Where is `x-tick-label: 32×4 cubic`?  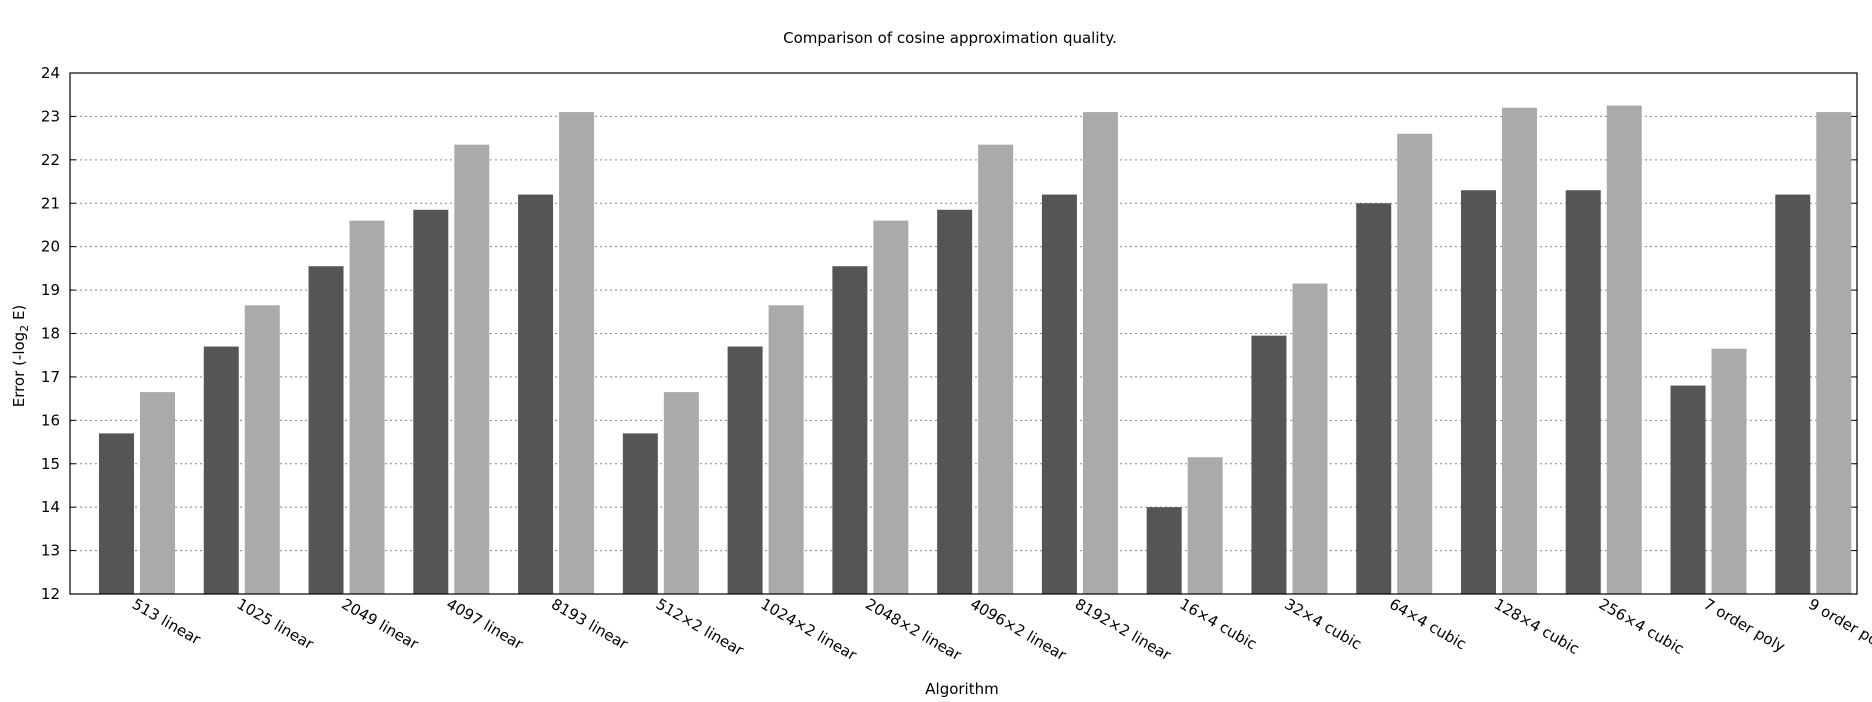
x-tick-label: 32×4 cubic is located at coordinates (1322, 624).